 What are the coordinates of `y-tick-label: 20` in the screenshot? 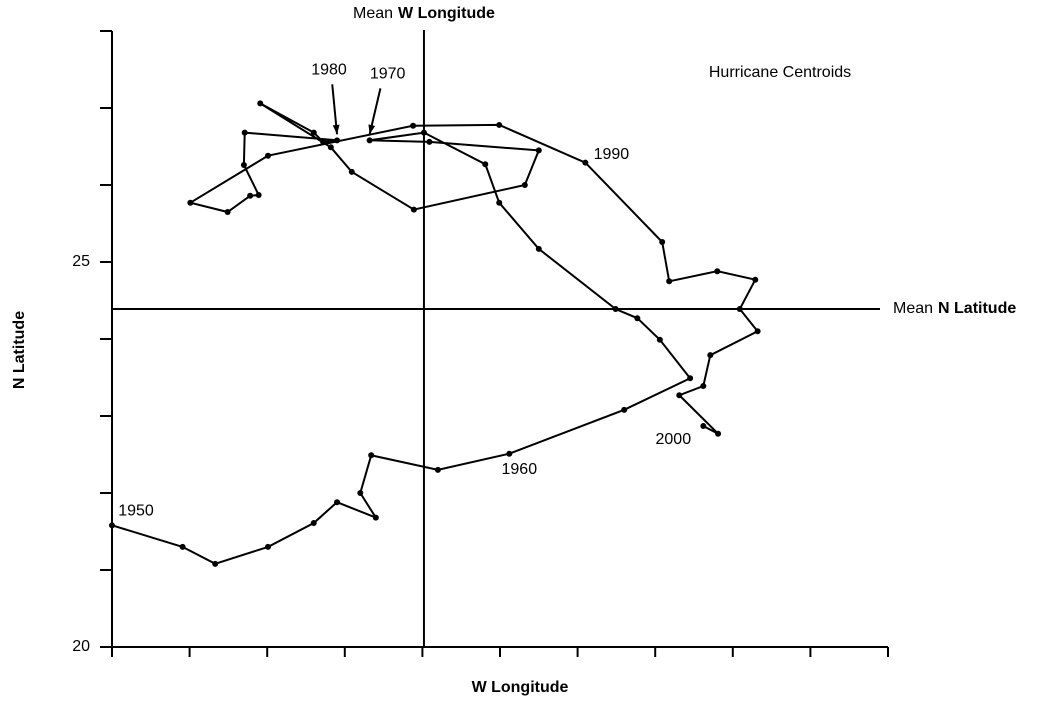 It's located at (81, 646).